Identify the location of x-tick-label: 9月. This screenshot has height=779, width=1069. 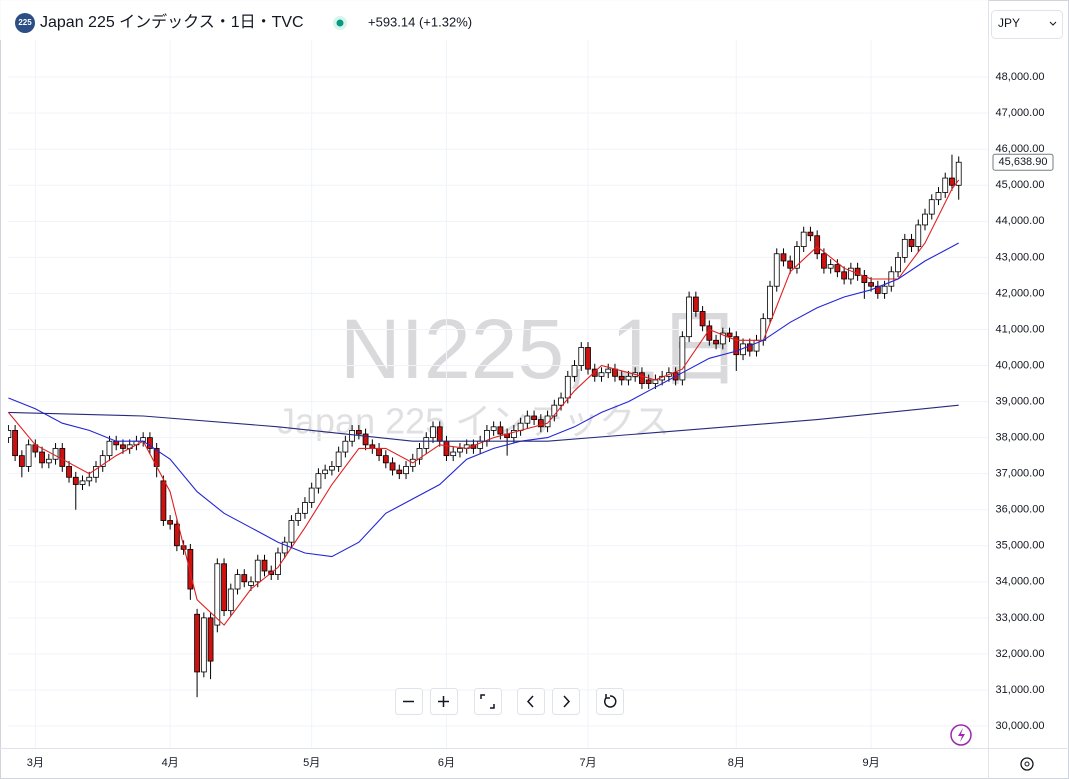
(871, 763).